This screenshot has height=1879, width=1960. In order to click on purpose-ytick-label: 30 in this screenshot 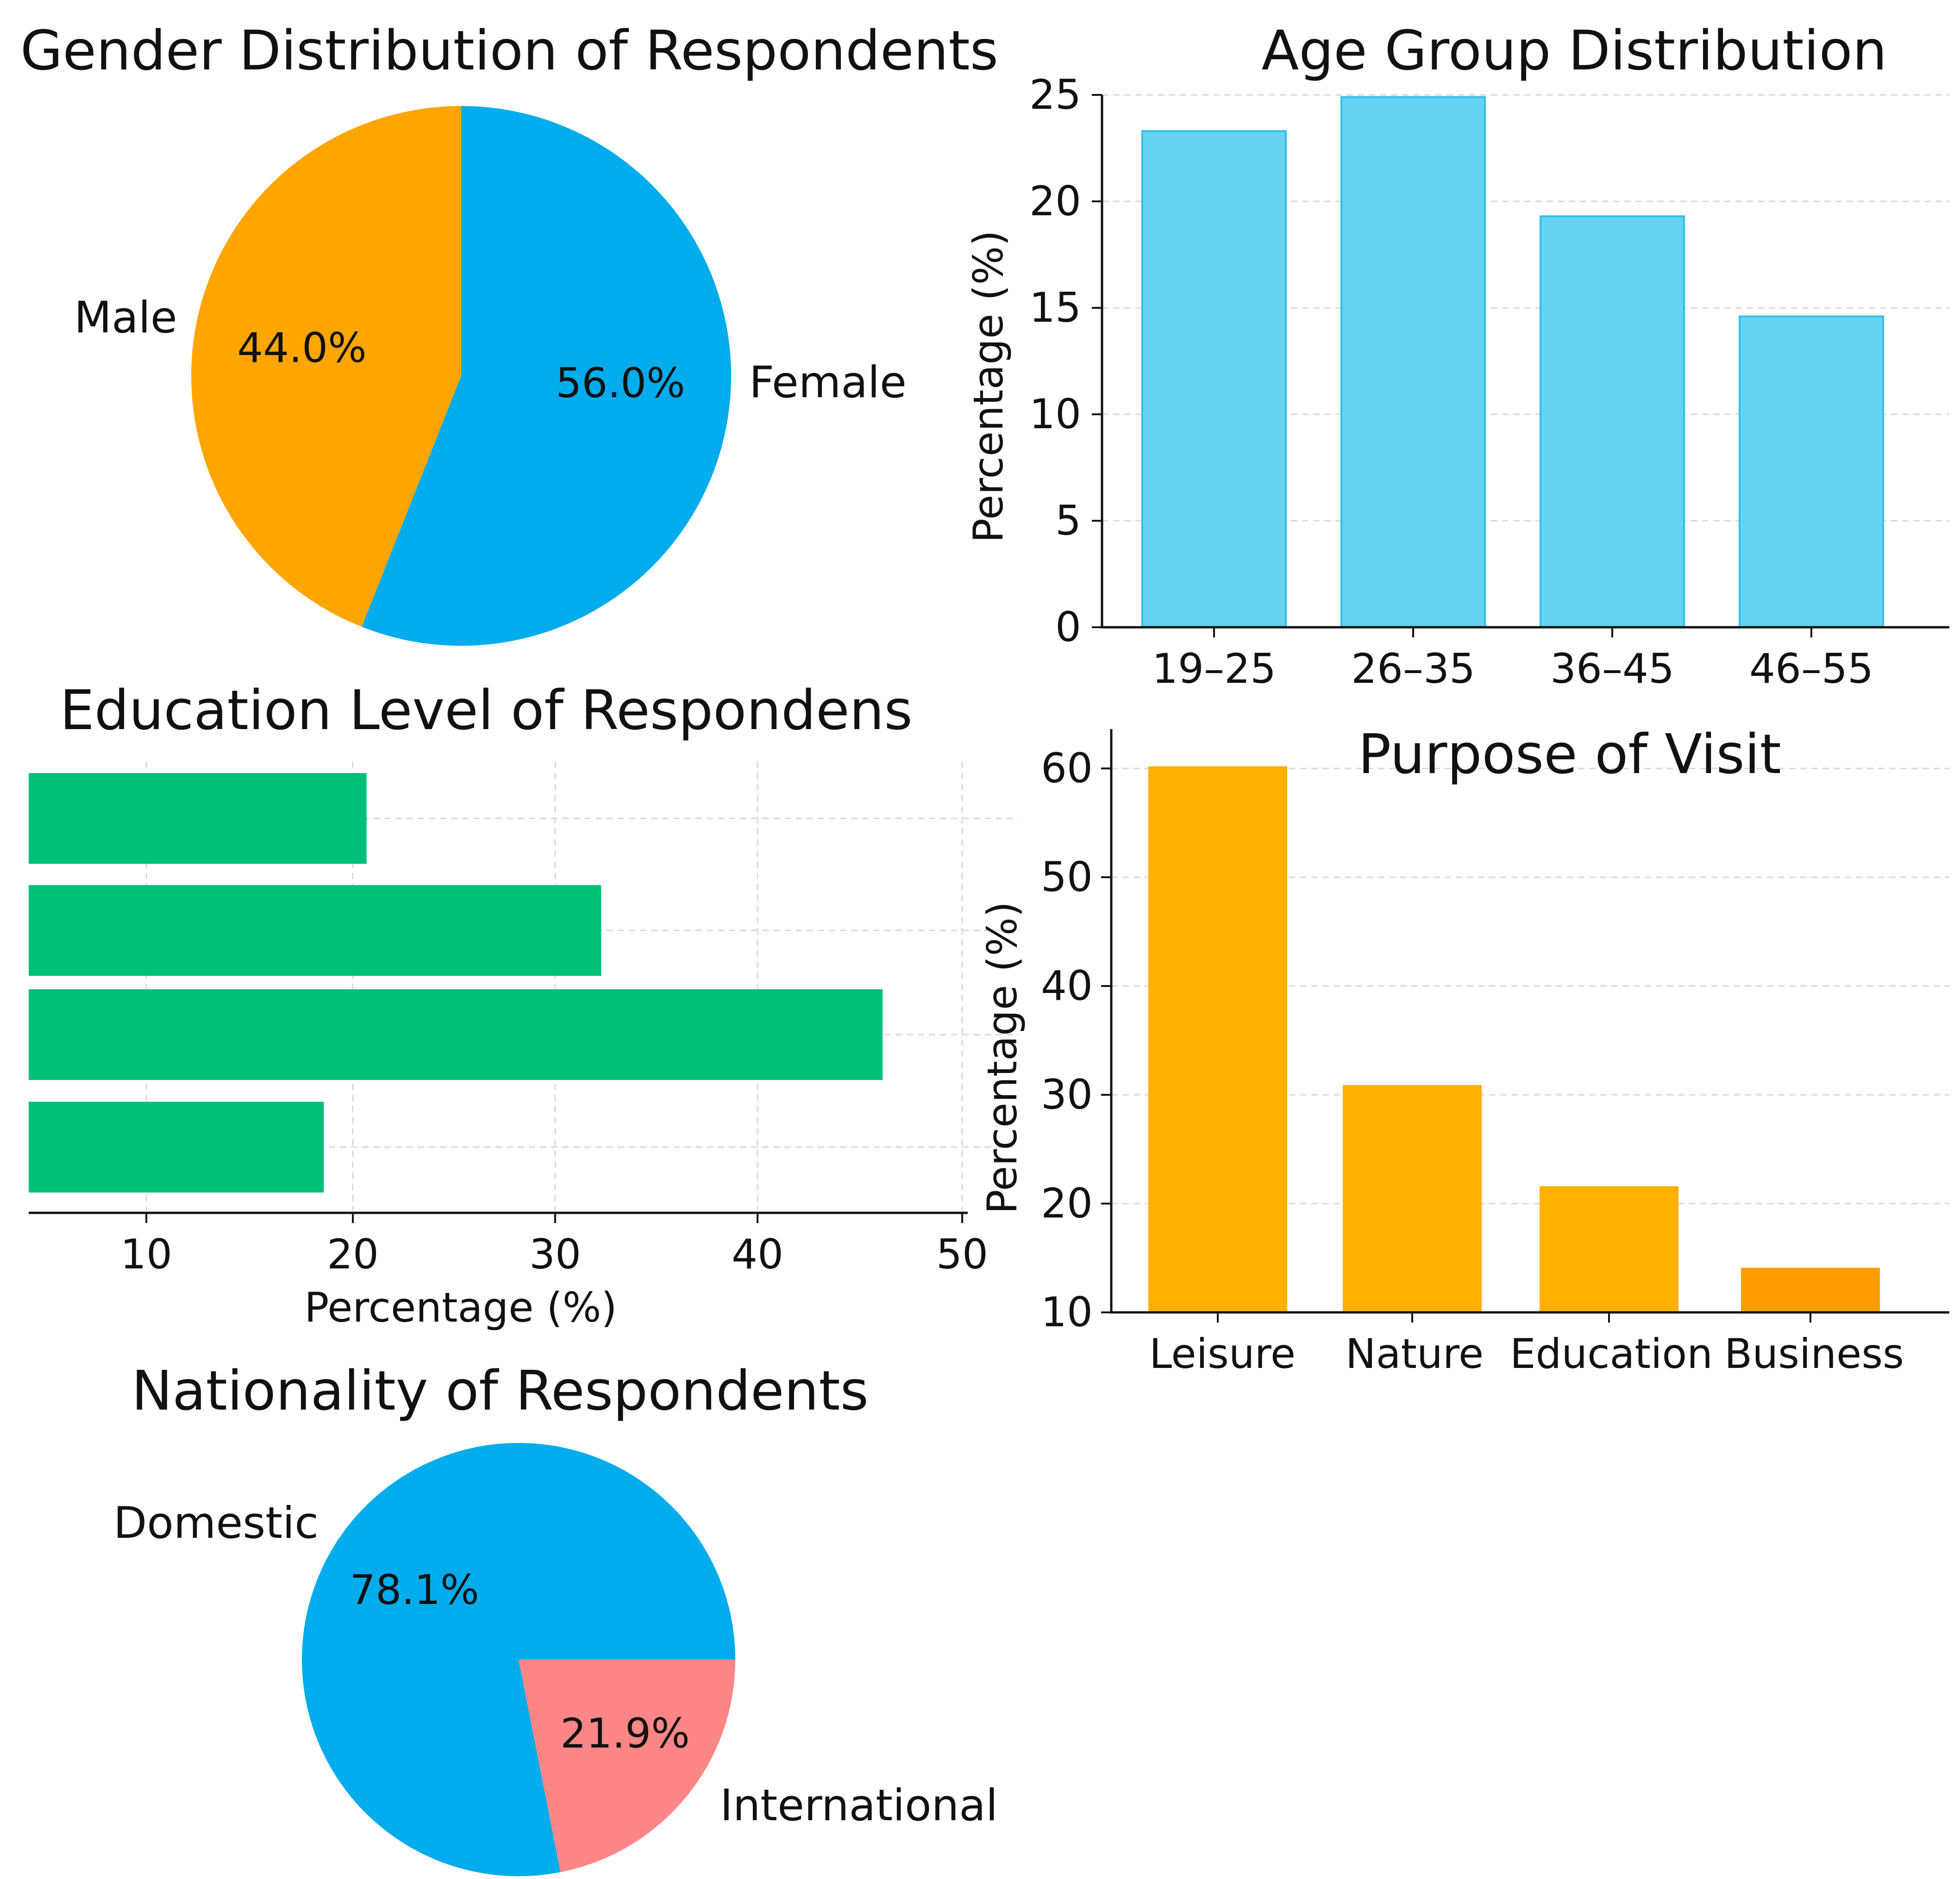, I will do `click(1067, 1094)`.